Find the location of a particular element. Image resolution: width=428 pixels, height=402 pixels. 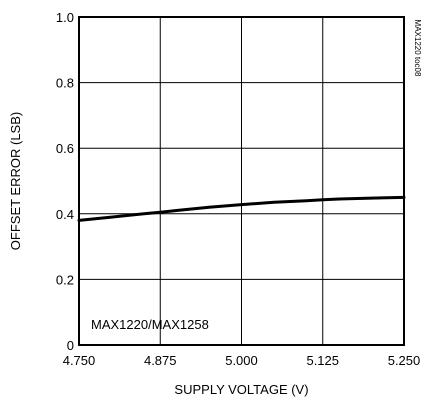

device-label: MAX1220/MAX1258 is located at coordinates (150, 324).